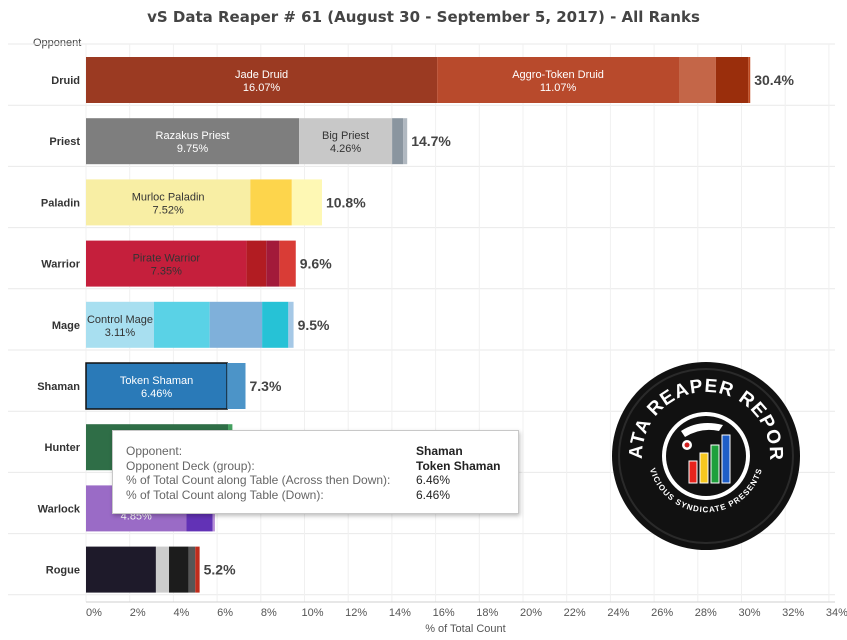 This screenshot has height=640, width=847. Describe the element at coordinates (167, 259) in the screenshot. I see `segment-name-label: Pirate Warrior` at that location.